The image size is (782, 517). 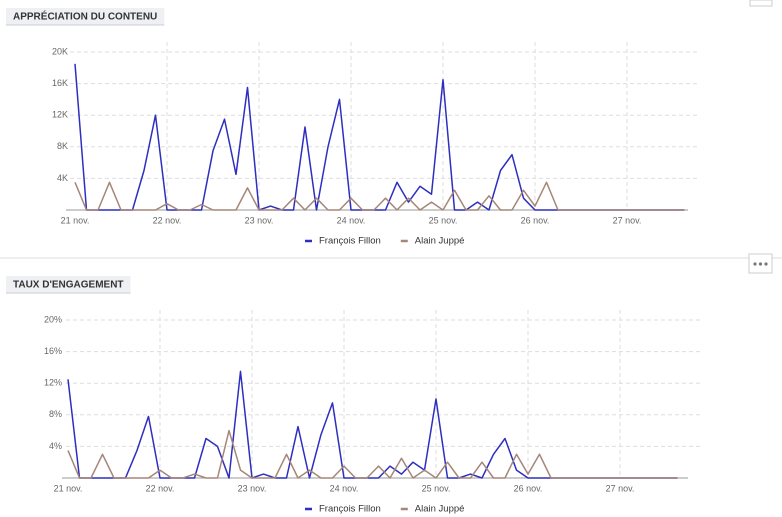 I want to click on y-tick-label: 4K, so click(x=62, y=178).